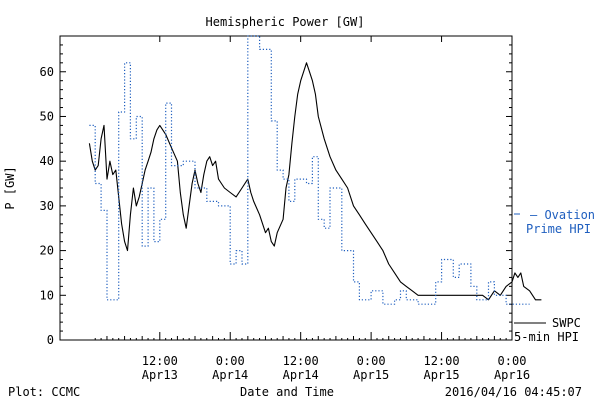 The width and height of the screenshot is (600, 400). Describe the element at coordinates (562, 215) in the screenshot. I see `legend-ovation-line1: – Ovation` at that location.